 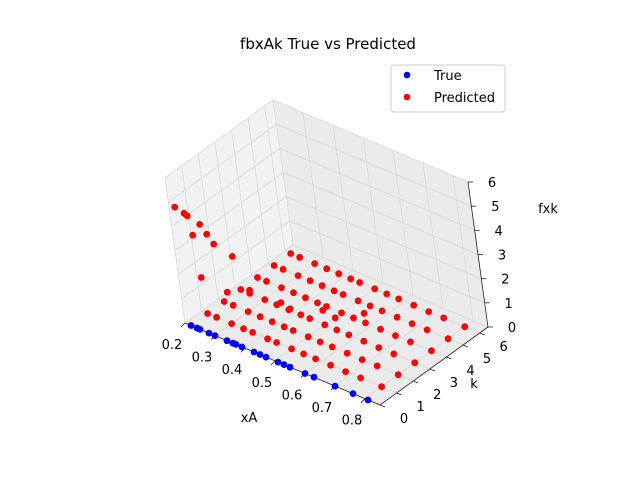 What do you see at coordinates (505, 280) in the screenshot?
I see `z-tick-label-2: 2` at bounding box center [505, 280].